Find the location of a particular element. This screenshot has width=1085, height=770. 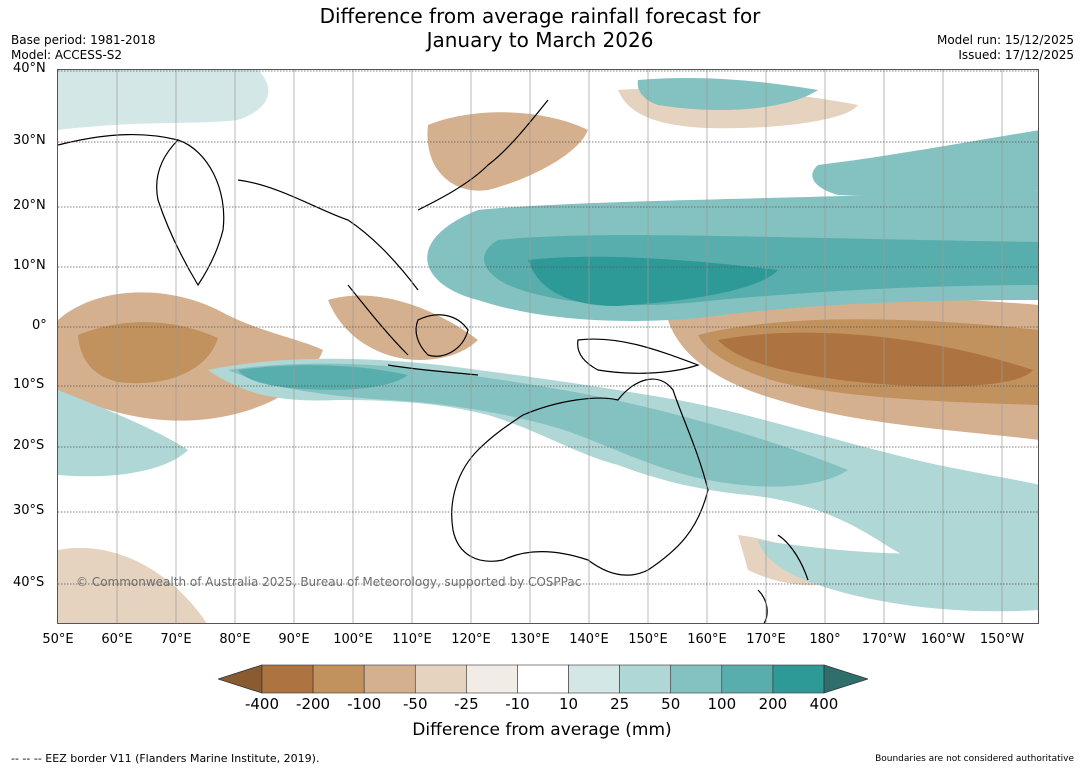

colorbar-arrow-low is located at coordinates (240, 679).